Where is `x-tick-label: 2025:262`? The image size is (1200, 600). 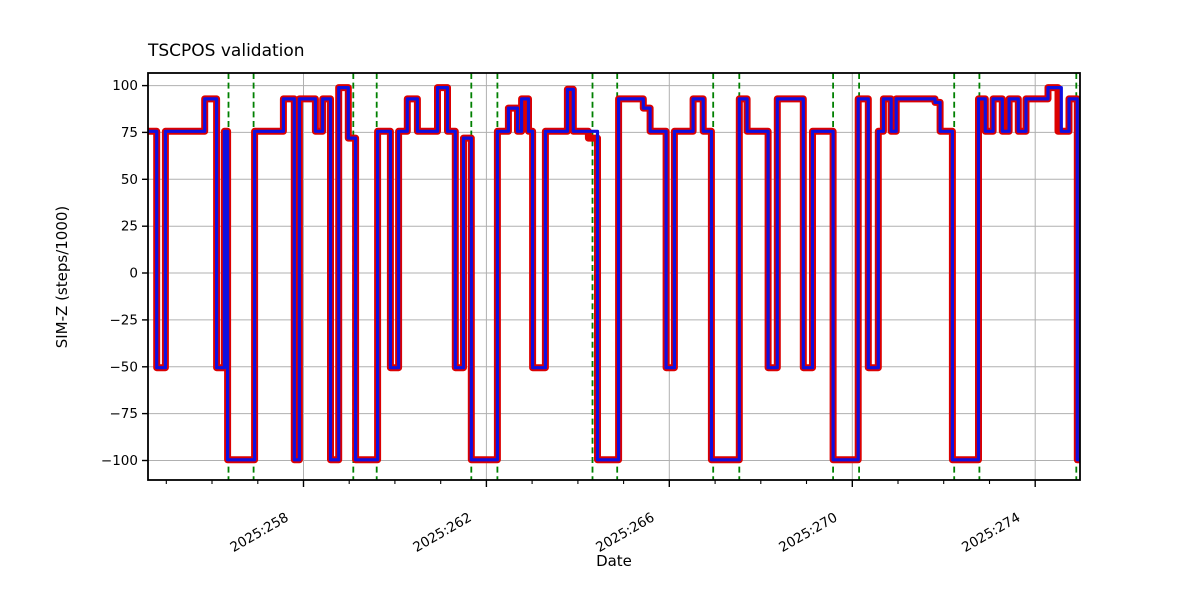
x-tick-label: 2025:262 is located at coordinates (442, 533).